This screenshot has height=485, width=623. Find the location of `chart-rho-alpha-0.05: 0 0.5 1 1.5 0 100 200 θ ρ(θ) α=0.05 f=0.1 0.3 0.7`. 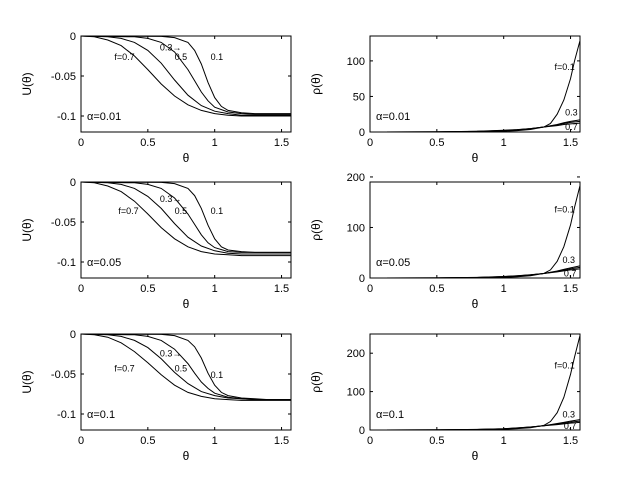

chart-rho-alpha-0.05: 0 0.5 1 1.5 0 100 200 θ ρ(θ) α=0.05 f=0.1 0.3 0.7 is located at coordinates (445, 241).